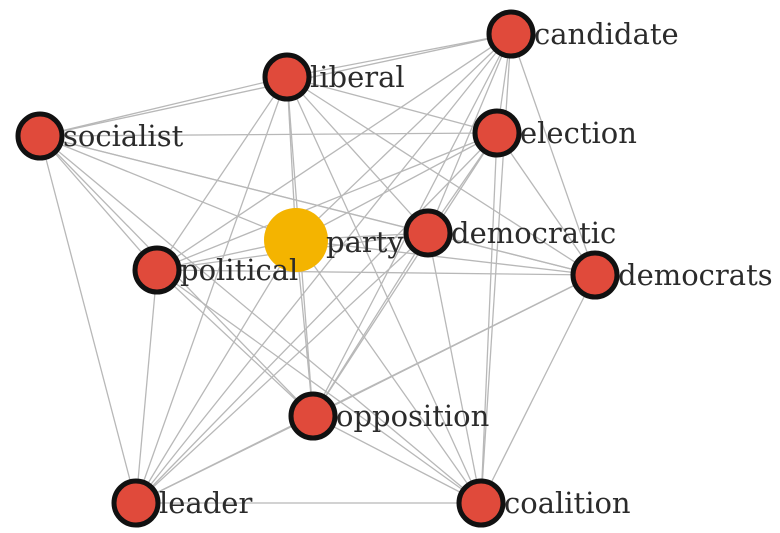  I want to click on edge-political-leader, so click(146, 386).